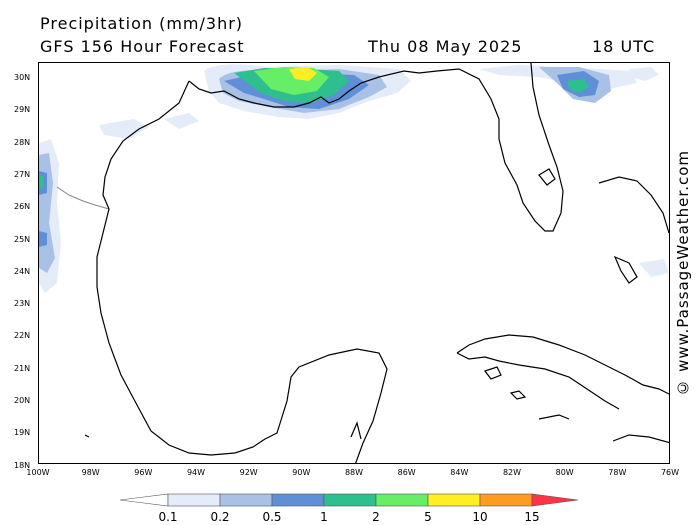 The image size is (700, 525). Describe the element at coordinates (220, 517) in the screenshot. I see `legend-label: 0.2` at that location.